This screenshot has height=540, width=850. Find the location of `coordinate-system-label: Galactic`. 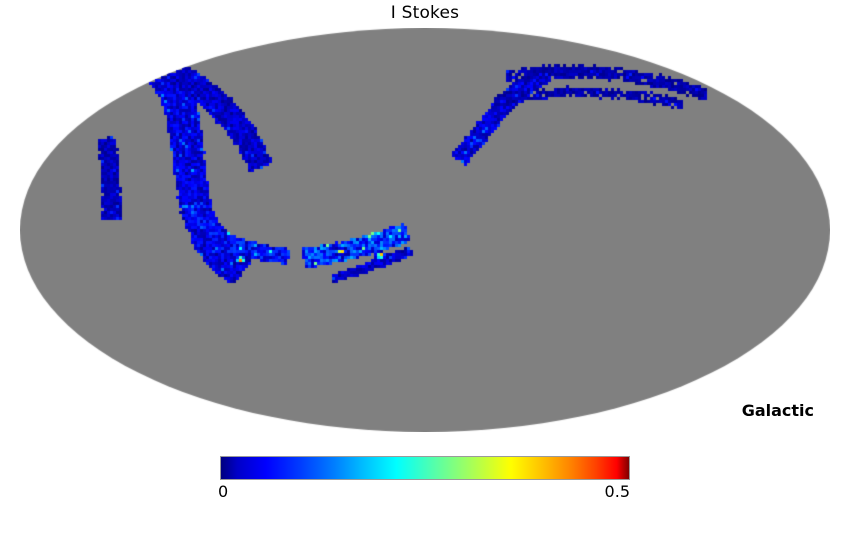

coordinate-system-label: Galactic is located at coordinates (777, 410).